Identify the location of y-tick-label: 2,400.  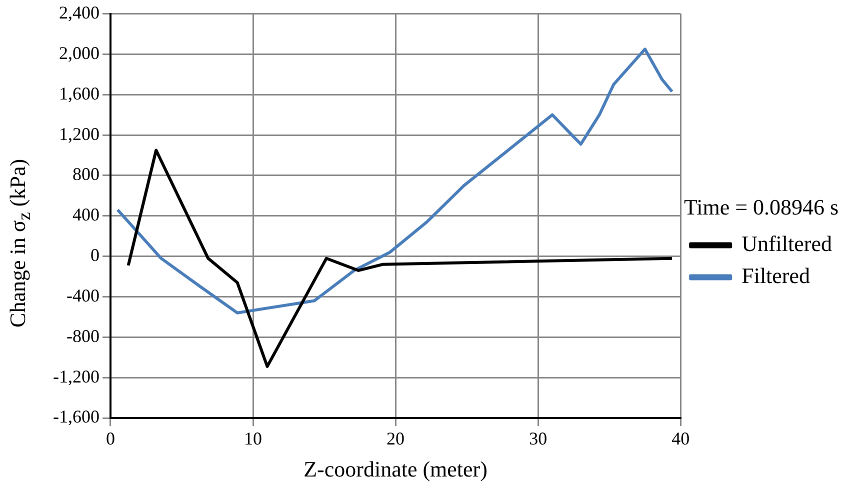
(79, 12).